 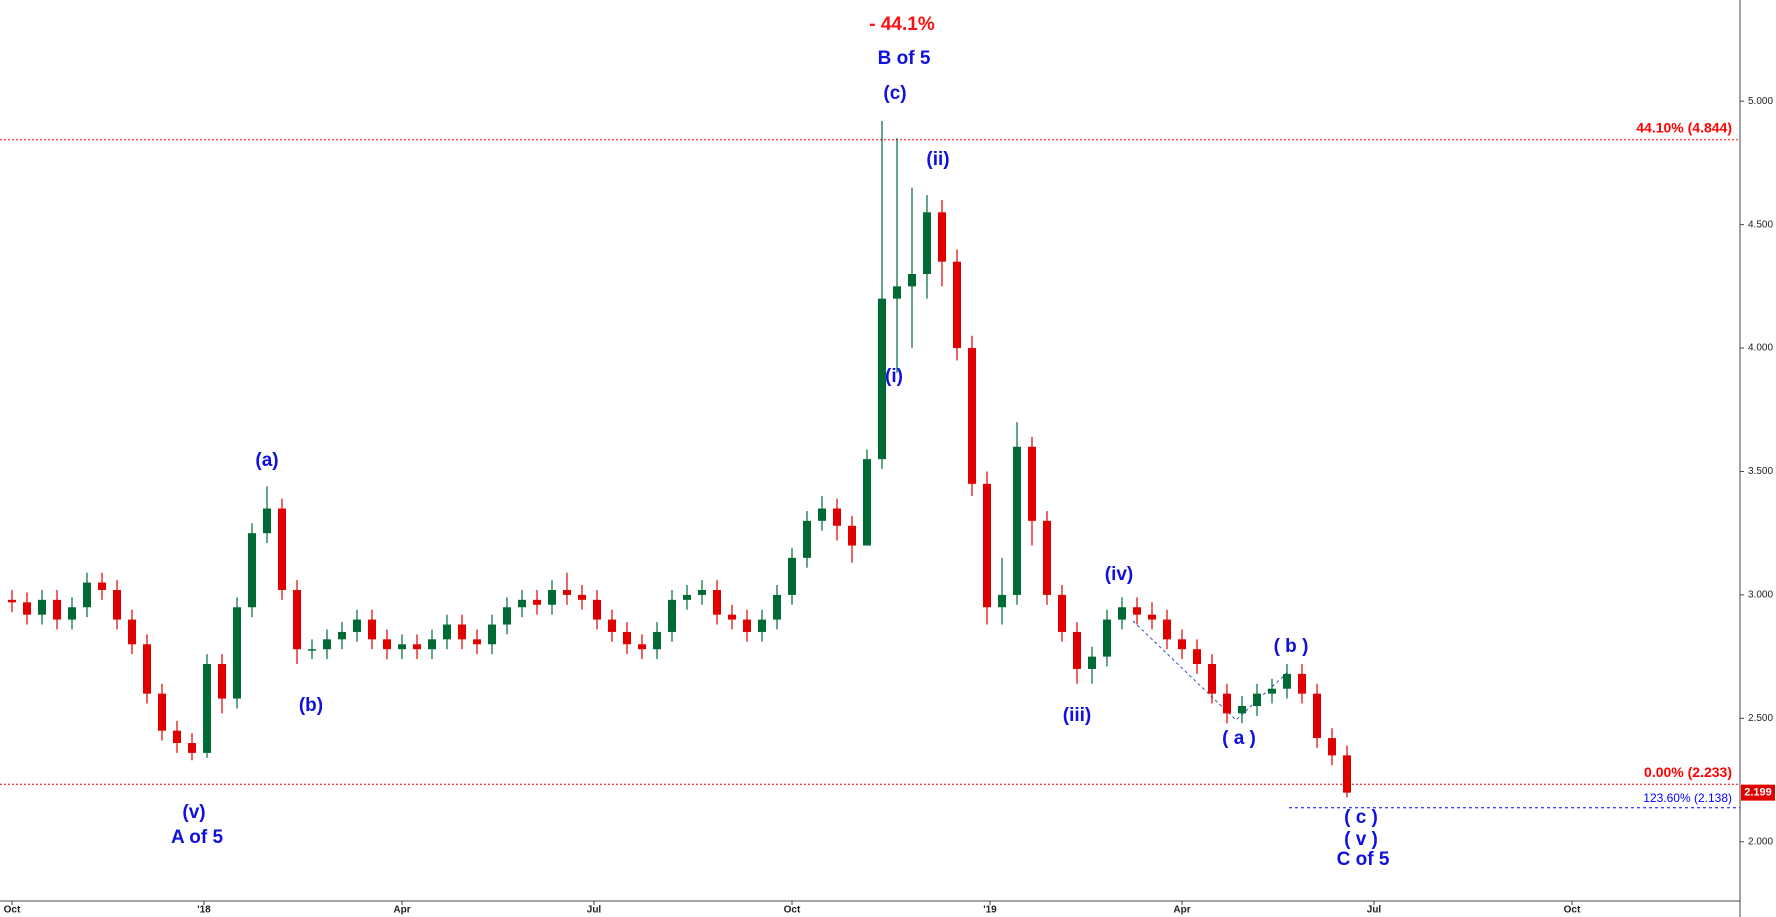 What do you see at coordinates (266, 460) in the screenshot?
I see `annotation: (a)` at bounding box center [266, 460].